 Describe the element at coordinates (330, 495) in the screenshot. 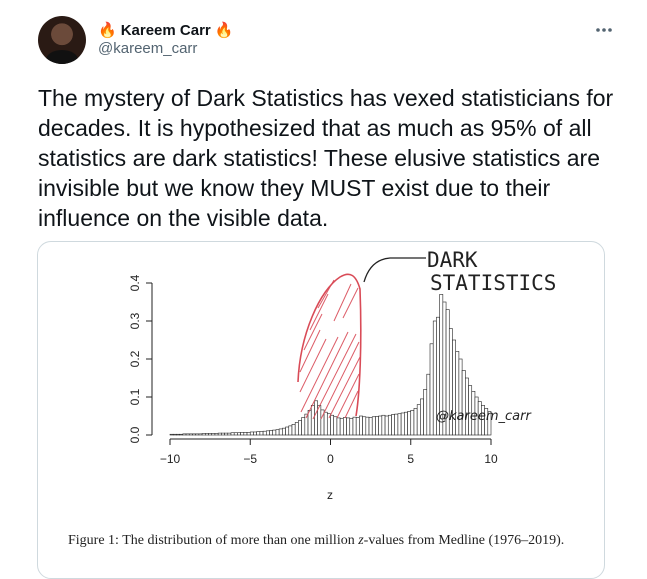

I see `x-axis-label: z` at that location.